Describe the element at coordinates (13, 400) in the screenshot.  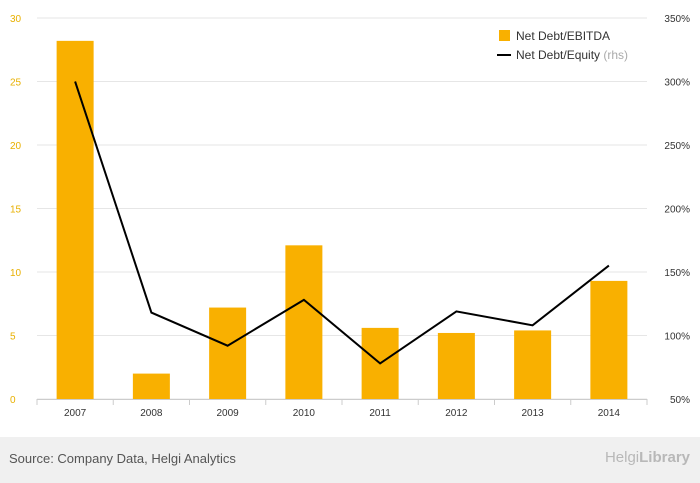
I see `y-left-tick-label: 0` at that location.